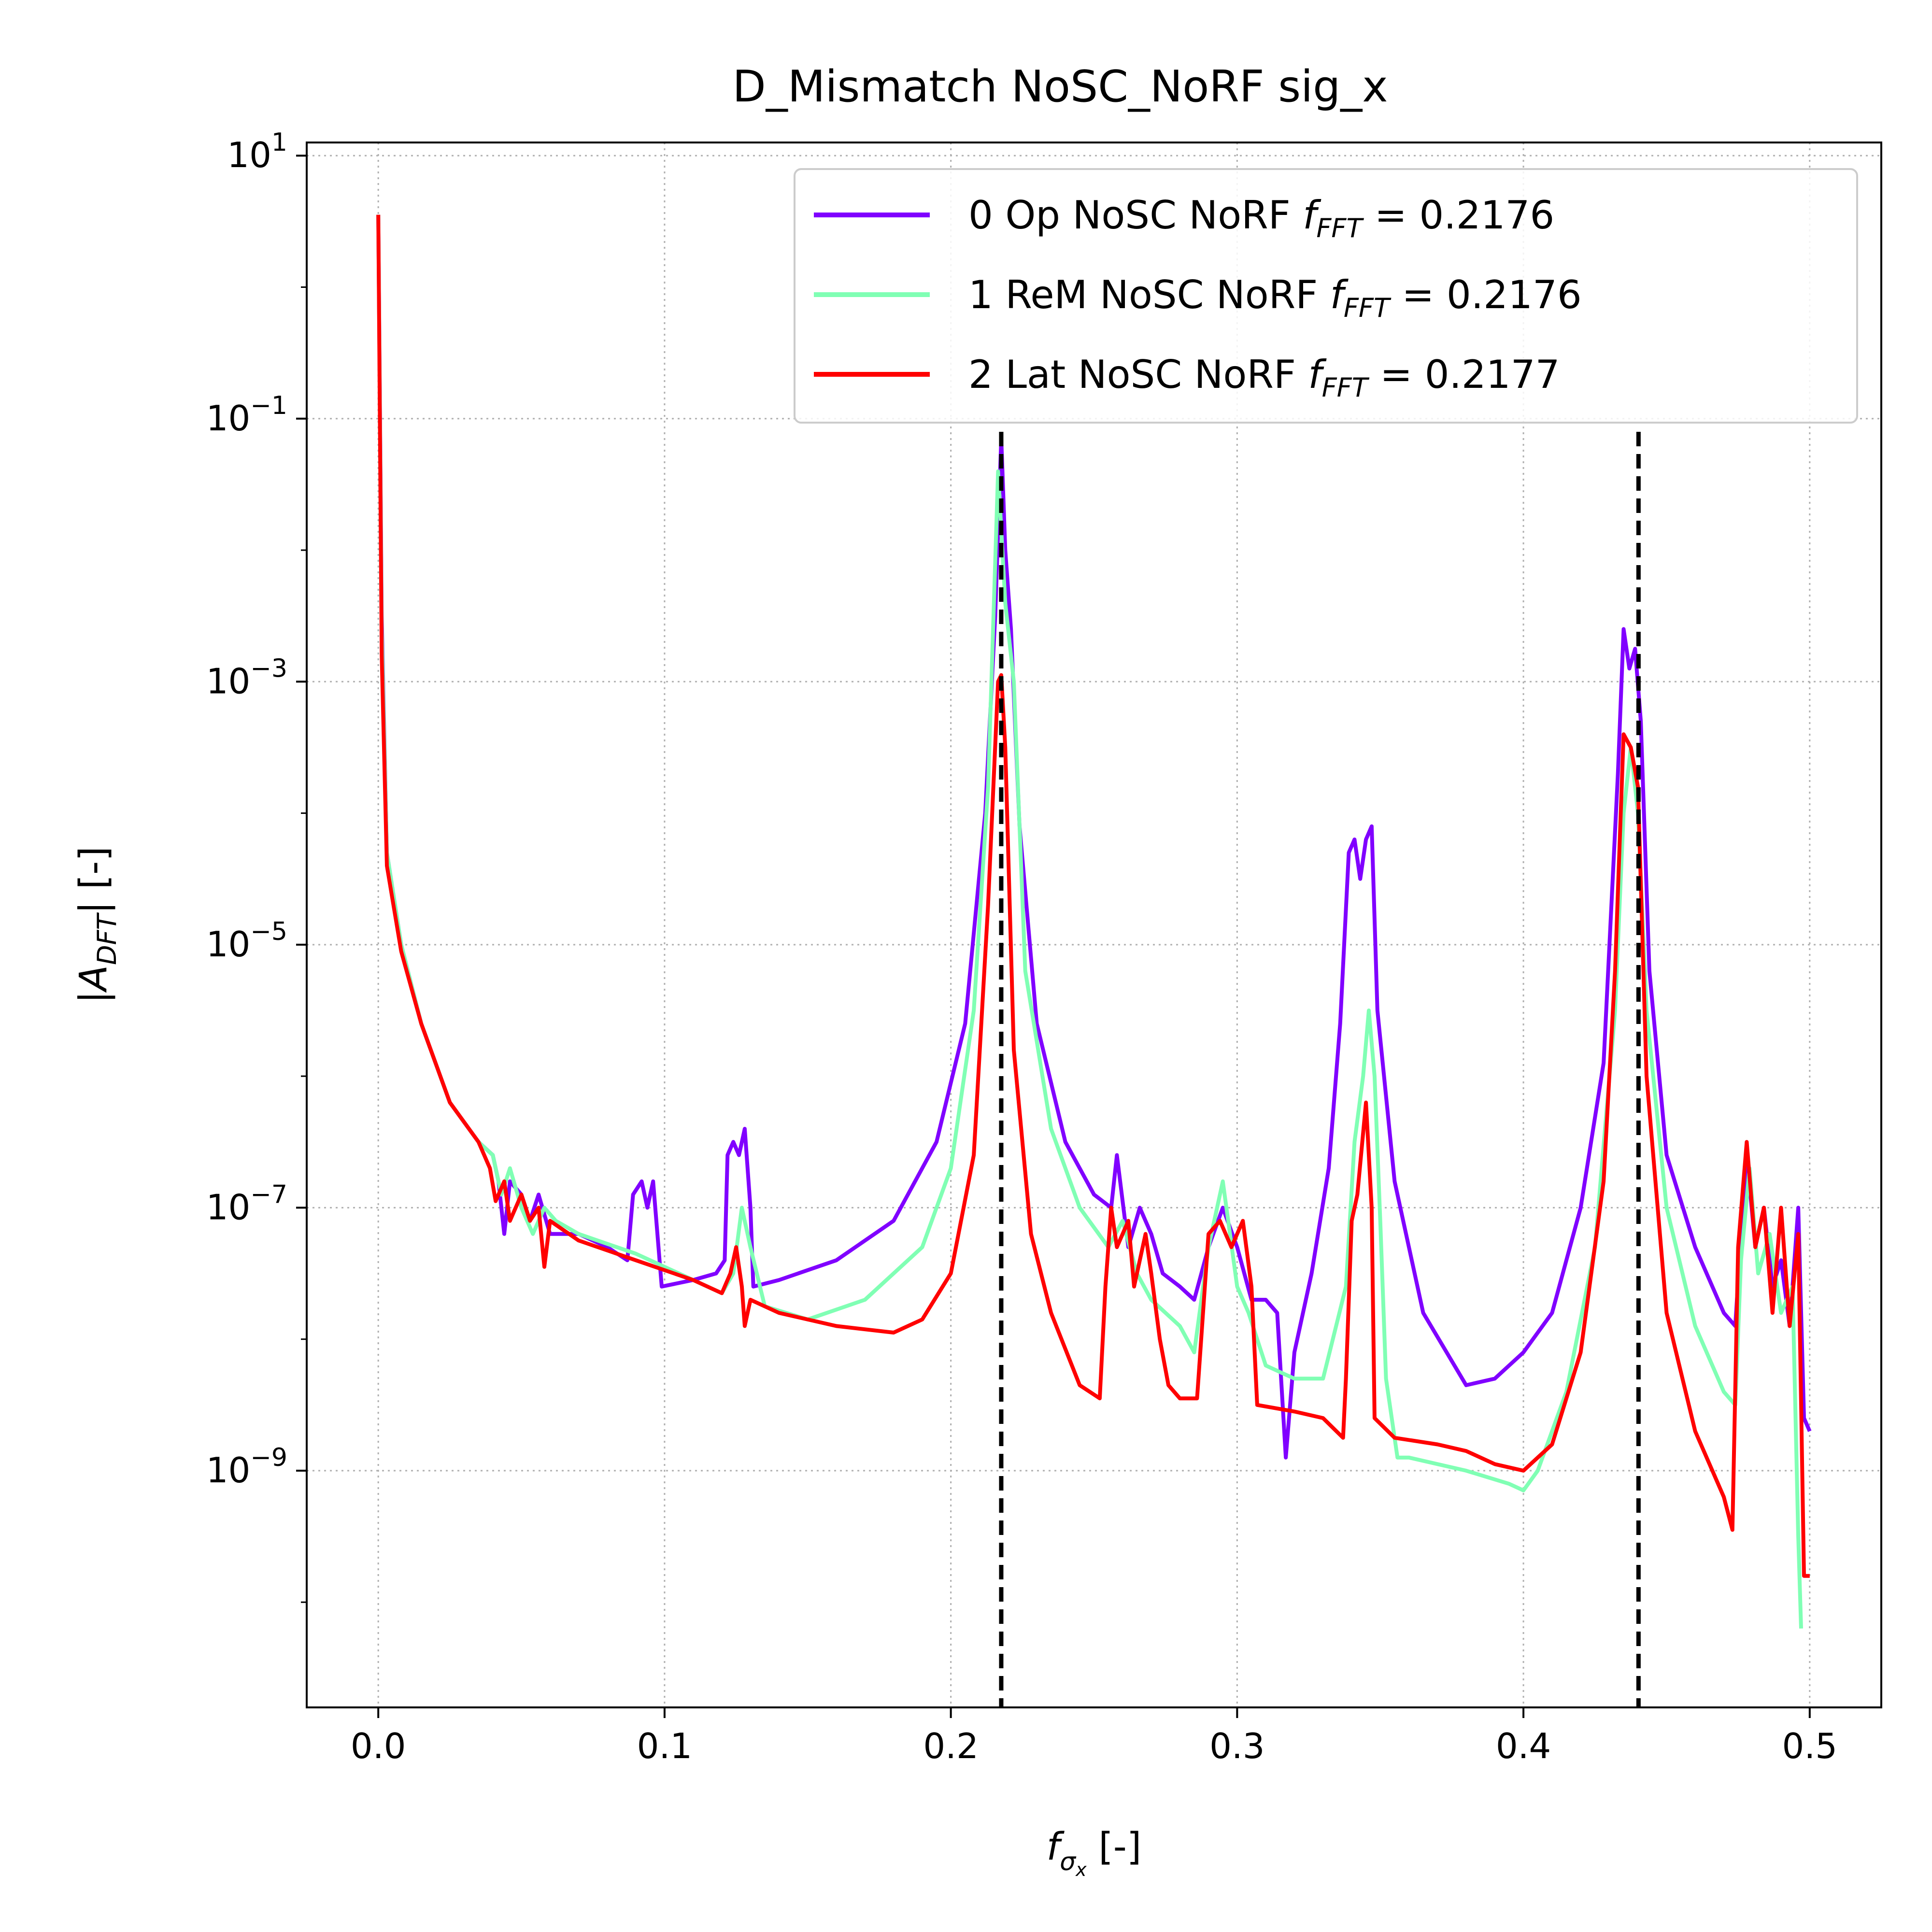 The image size is (1932, 1932). What do you see at coordinates (1810, 1746) in the screenshot?
I see `x-tick-label: 0.5` at bounding box center [1810, 1746].